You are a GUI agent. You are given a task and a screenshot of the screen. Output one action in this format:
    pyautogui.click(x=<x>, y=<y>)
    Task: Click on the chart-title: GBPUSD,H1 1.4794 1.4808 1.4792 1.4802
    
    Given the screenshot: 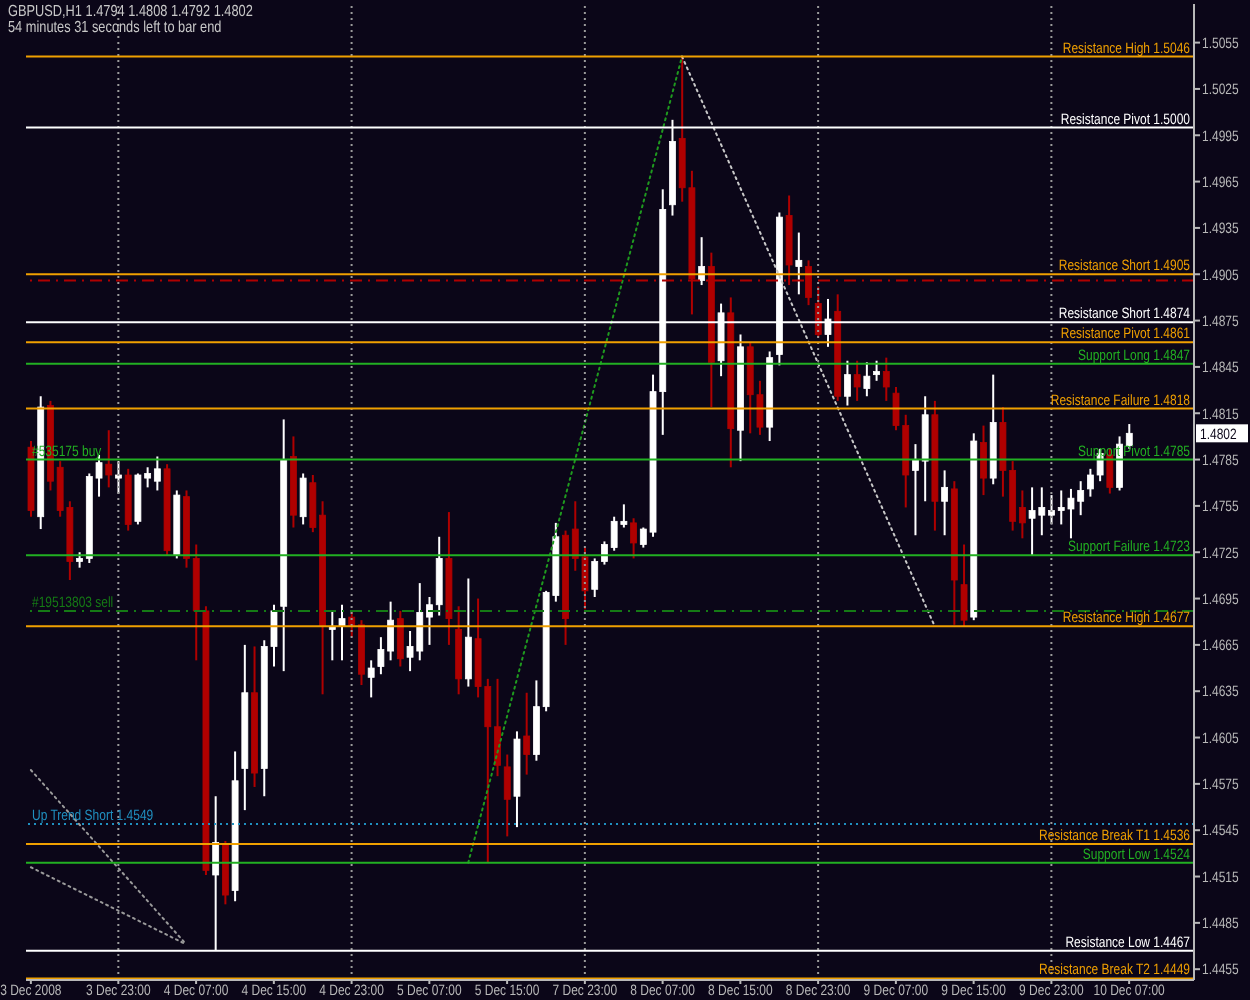 What is the action you would take?
    pyautogui.click(x=130, y=11)
    